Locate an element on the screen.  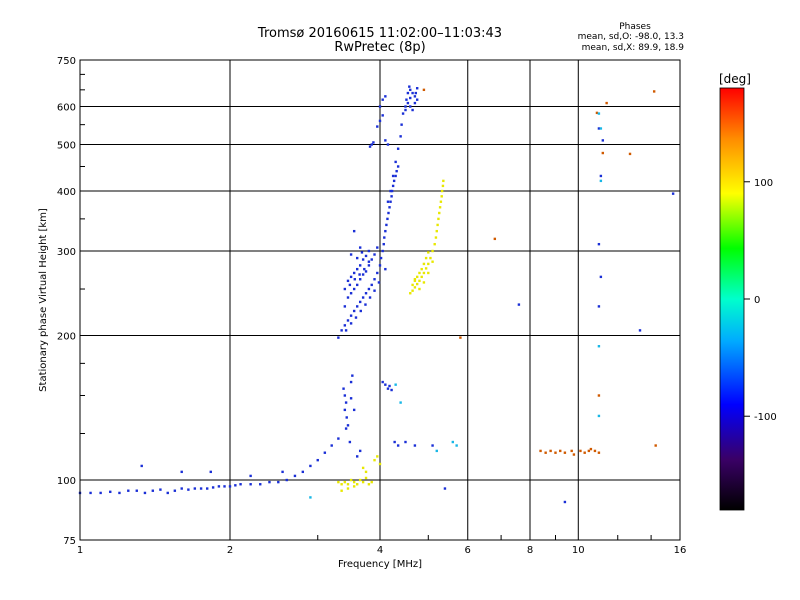
x-tick-label: 16 is located at coordinates (680, 550).